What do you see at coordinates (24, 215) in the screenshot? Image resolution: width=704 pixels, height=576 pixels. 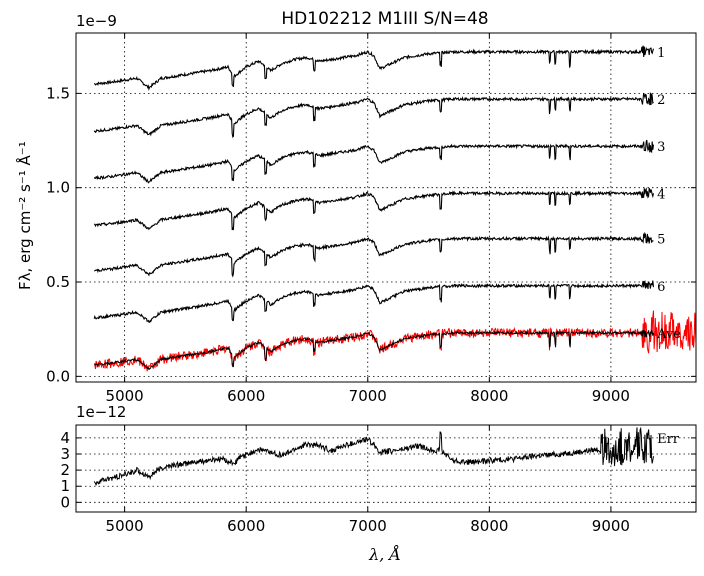 I see `top-y-axis-label: Fλ, erg cm⁻² s⁻¹ Å⁻¹` at bounding box center [24, 215].